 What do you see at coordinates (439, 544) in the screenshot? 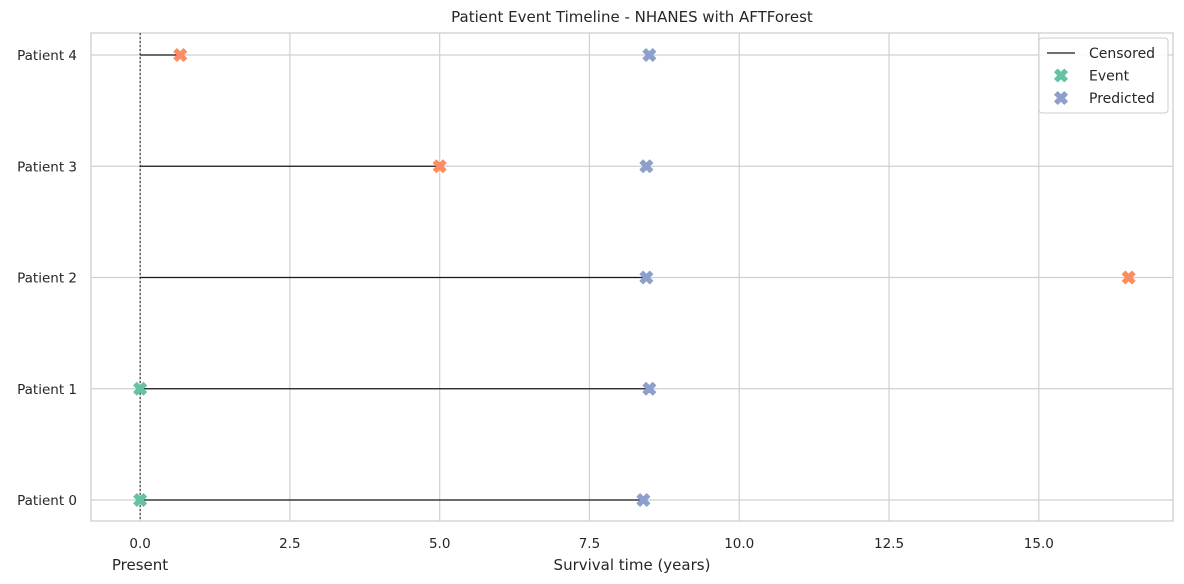
I see `x-tick-label: 5.0` at bounding box center [439, 544].